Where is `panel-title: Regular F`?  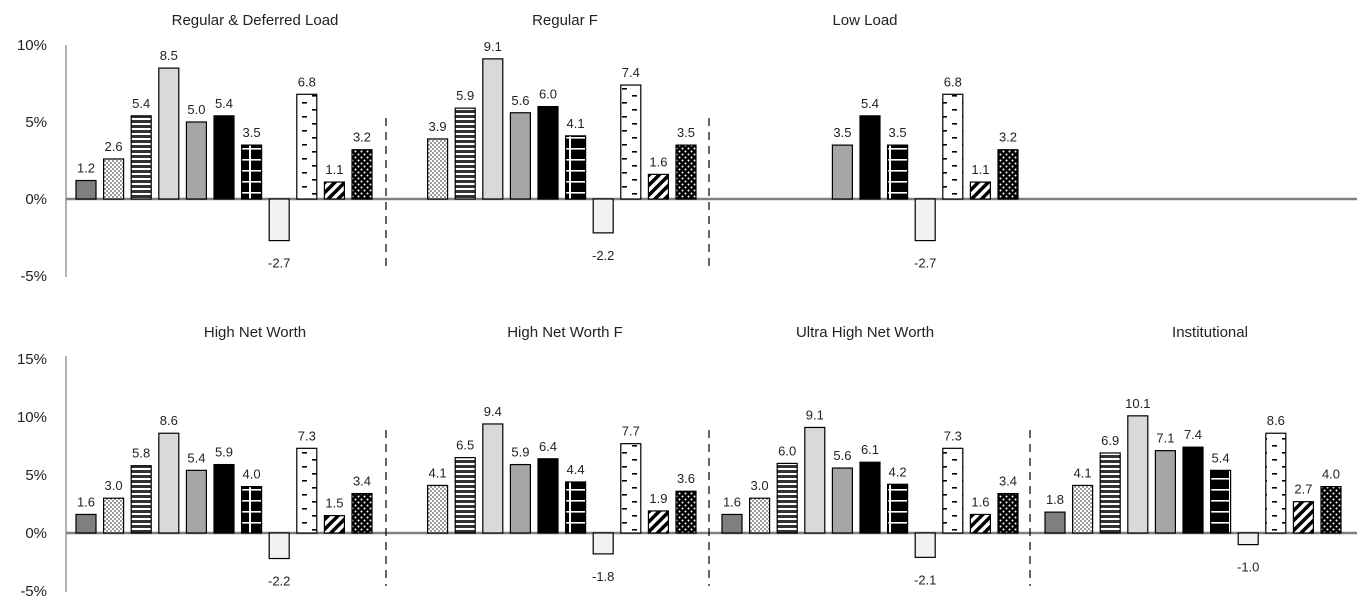 panel-title: Regular F is located at coordinates (565, 20).